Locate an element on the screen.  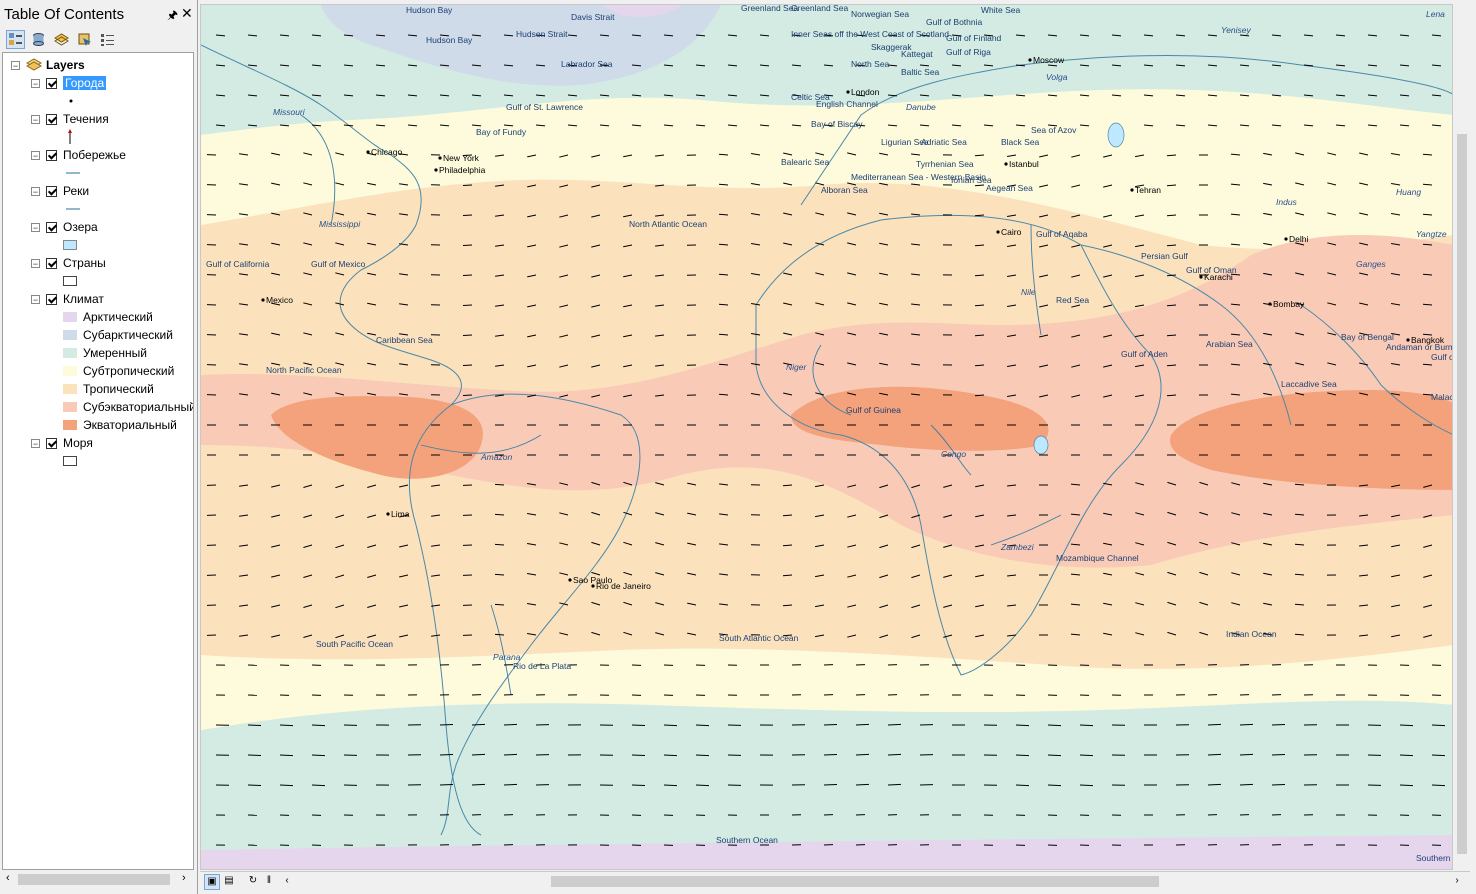
layer-row-currents: − Течения is located at coordinates (70, 119).